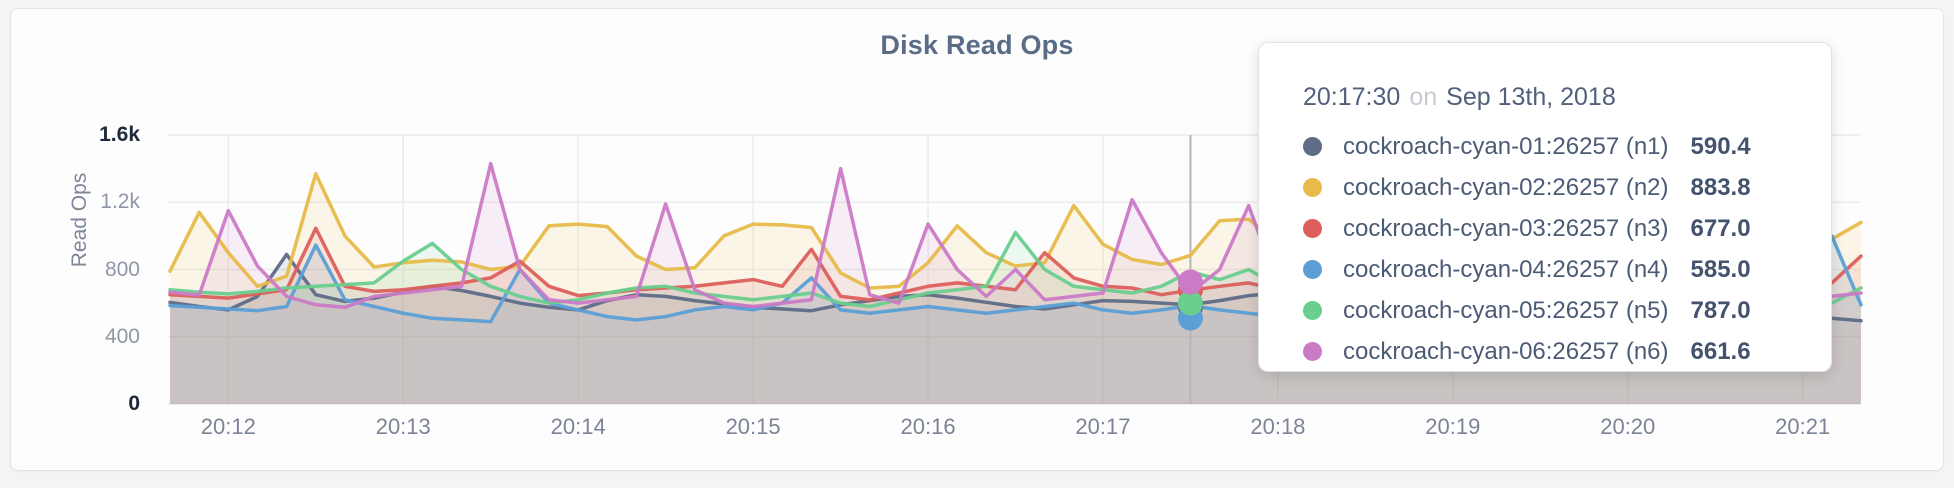 The image size is (1954, 488). I want to click on y-tick-1.2k: 1.2k, so click(120, 202).